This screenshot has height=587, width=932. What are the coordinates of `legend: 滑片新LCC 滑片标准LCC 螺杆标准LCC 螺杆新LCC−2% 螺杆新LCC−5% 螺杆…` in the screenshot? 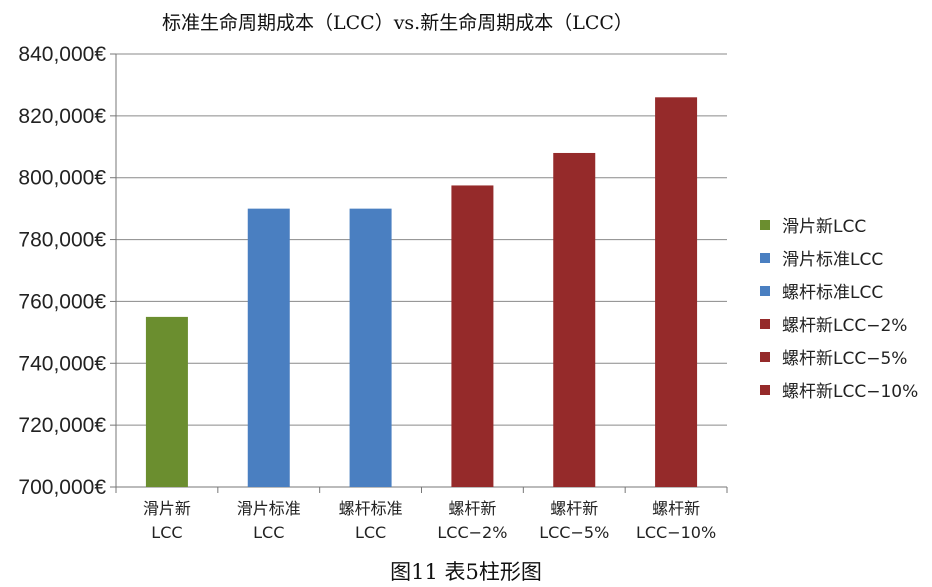 It's located at (839, 307).